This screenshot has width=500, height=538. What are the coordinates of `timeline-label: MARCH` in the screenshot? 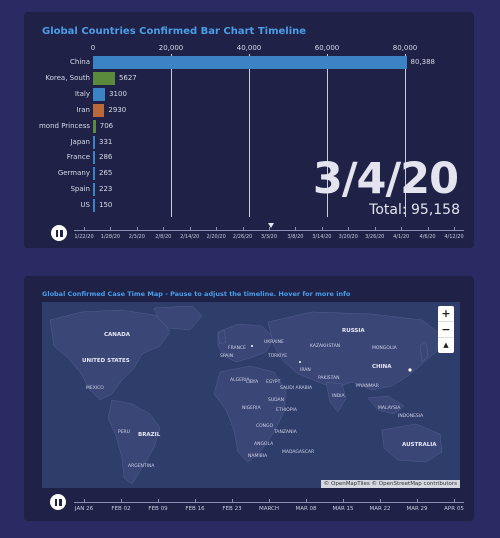 It's located at (269, 509).